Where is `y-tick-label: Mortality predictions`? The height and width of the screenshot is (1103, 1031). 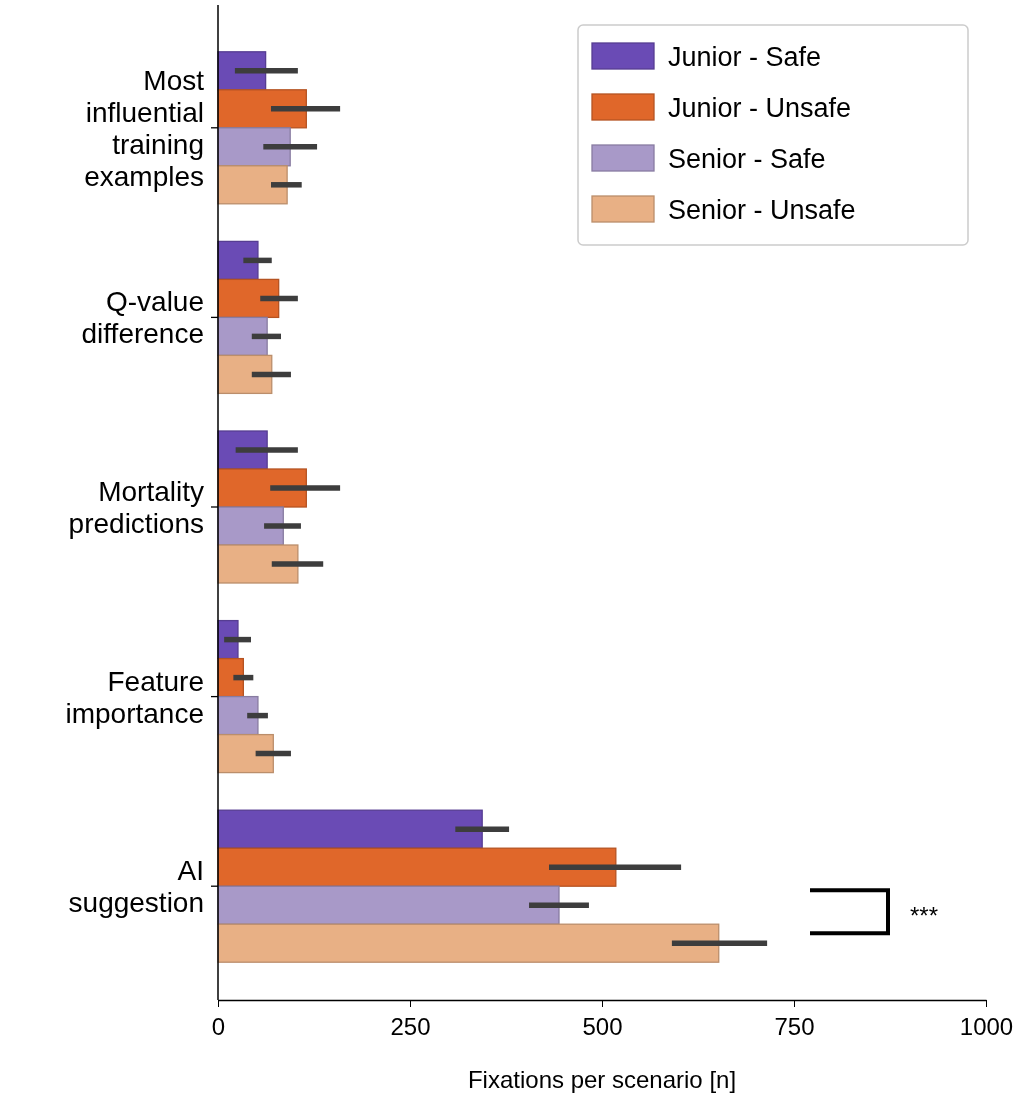 y-tick-label: Mortality predictions is located at coordinates (136, 507).